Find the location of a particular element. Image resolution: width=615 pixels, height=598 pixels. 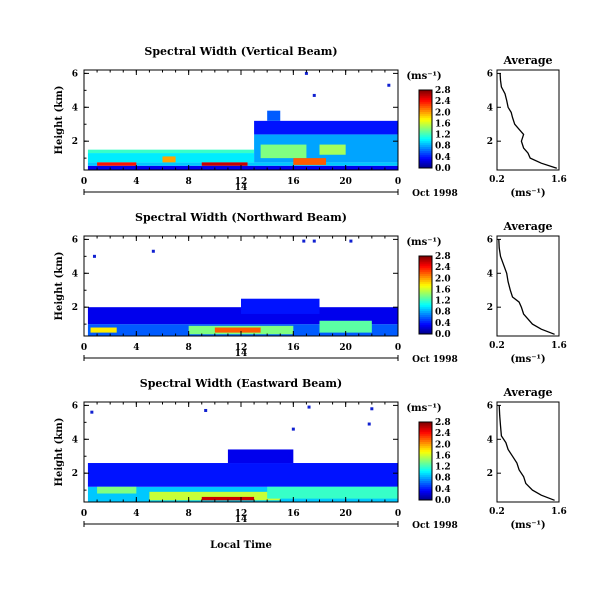

average-frame is located at coordinates (528, 120).